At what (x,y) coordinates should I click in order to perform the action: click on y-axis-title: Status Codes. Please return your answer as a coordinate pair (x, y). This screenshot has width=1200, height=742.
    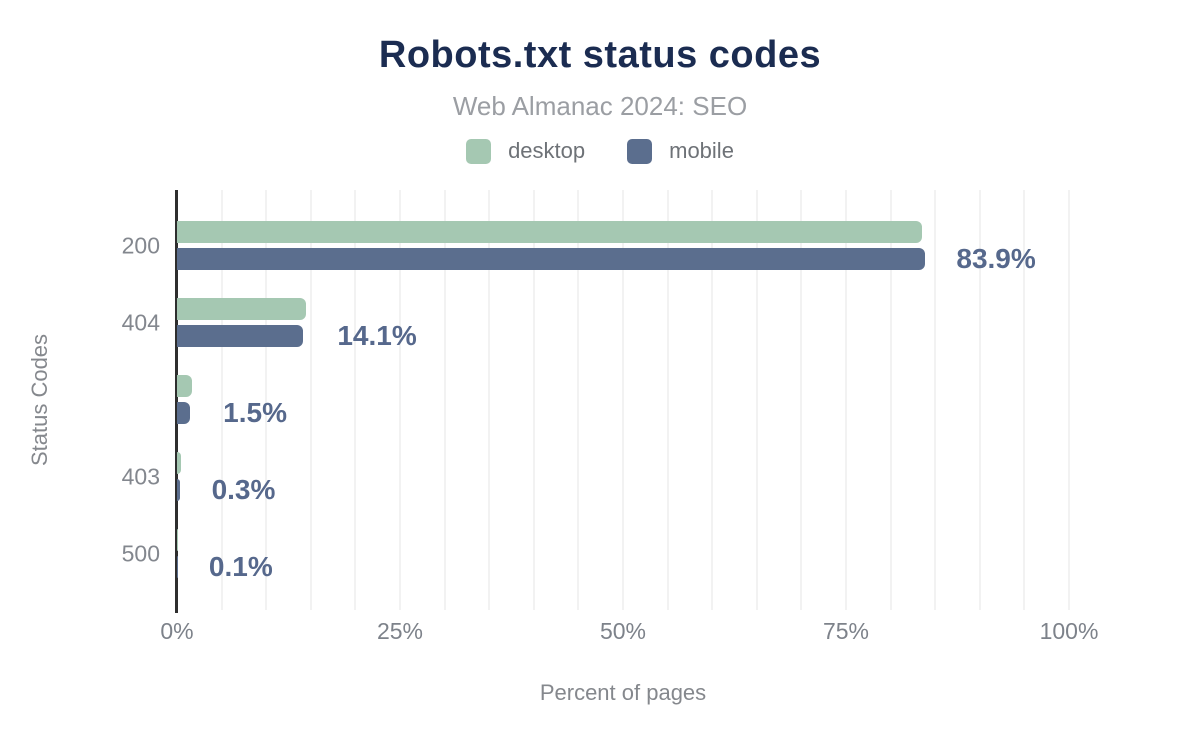
    Looking at the image, I should click on (39, 400).